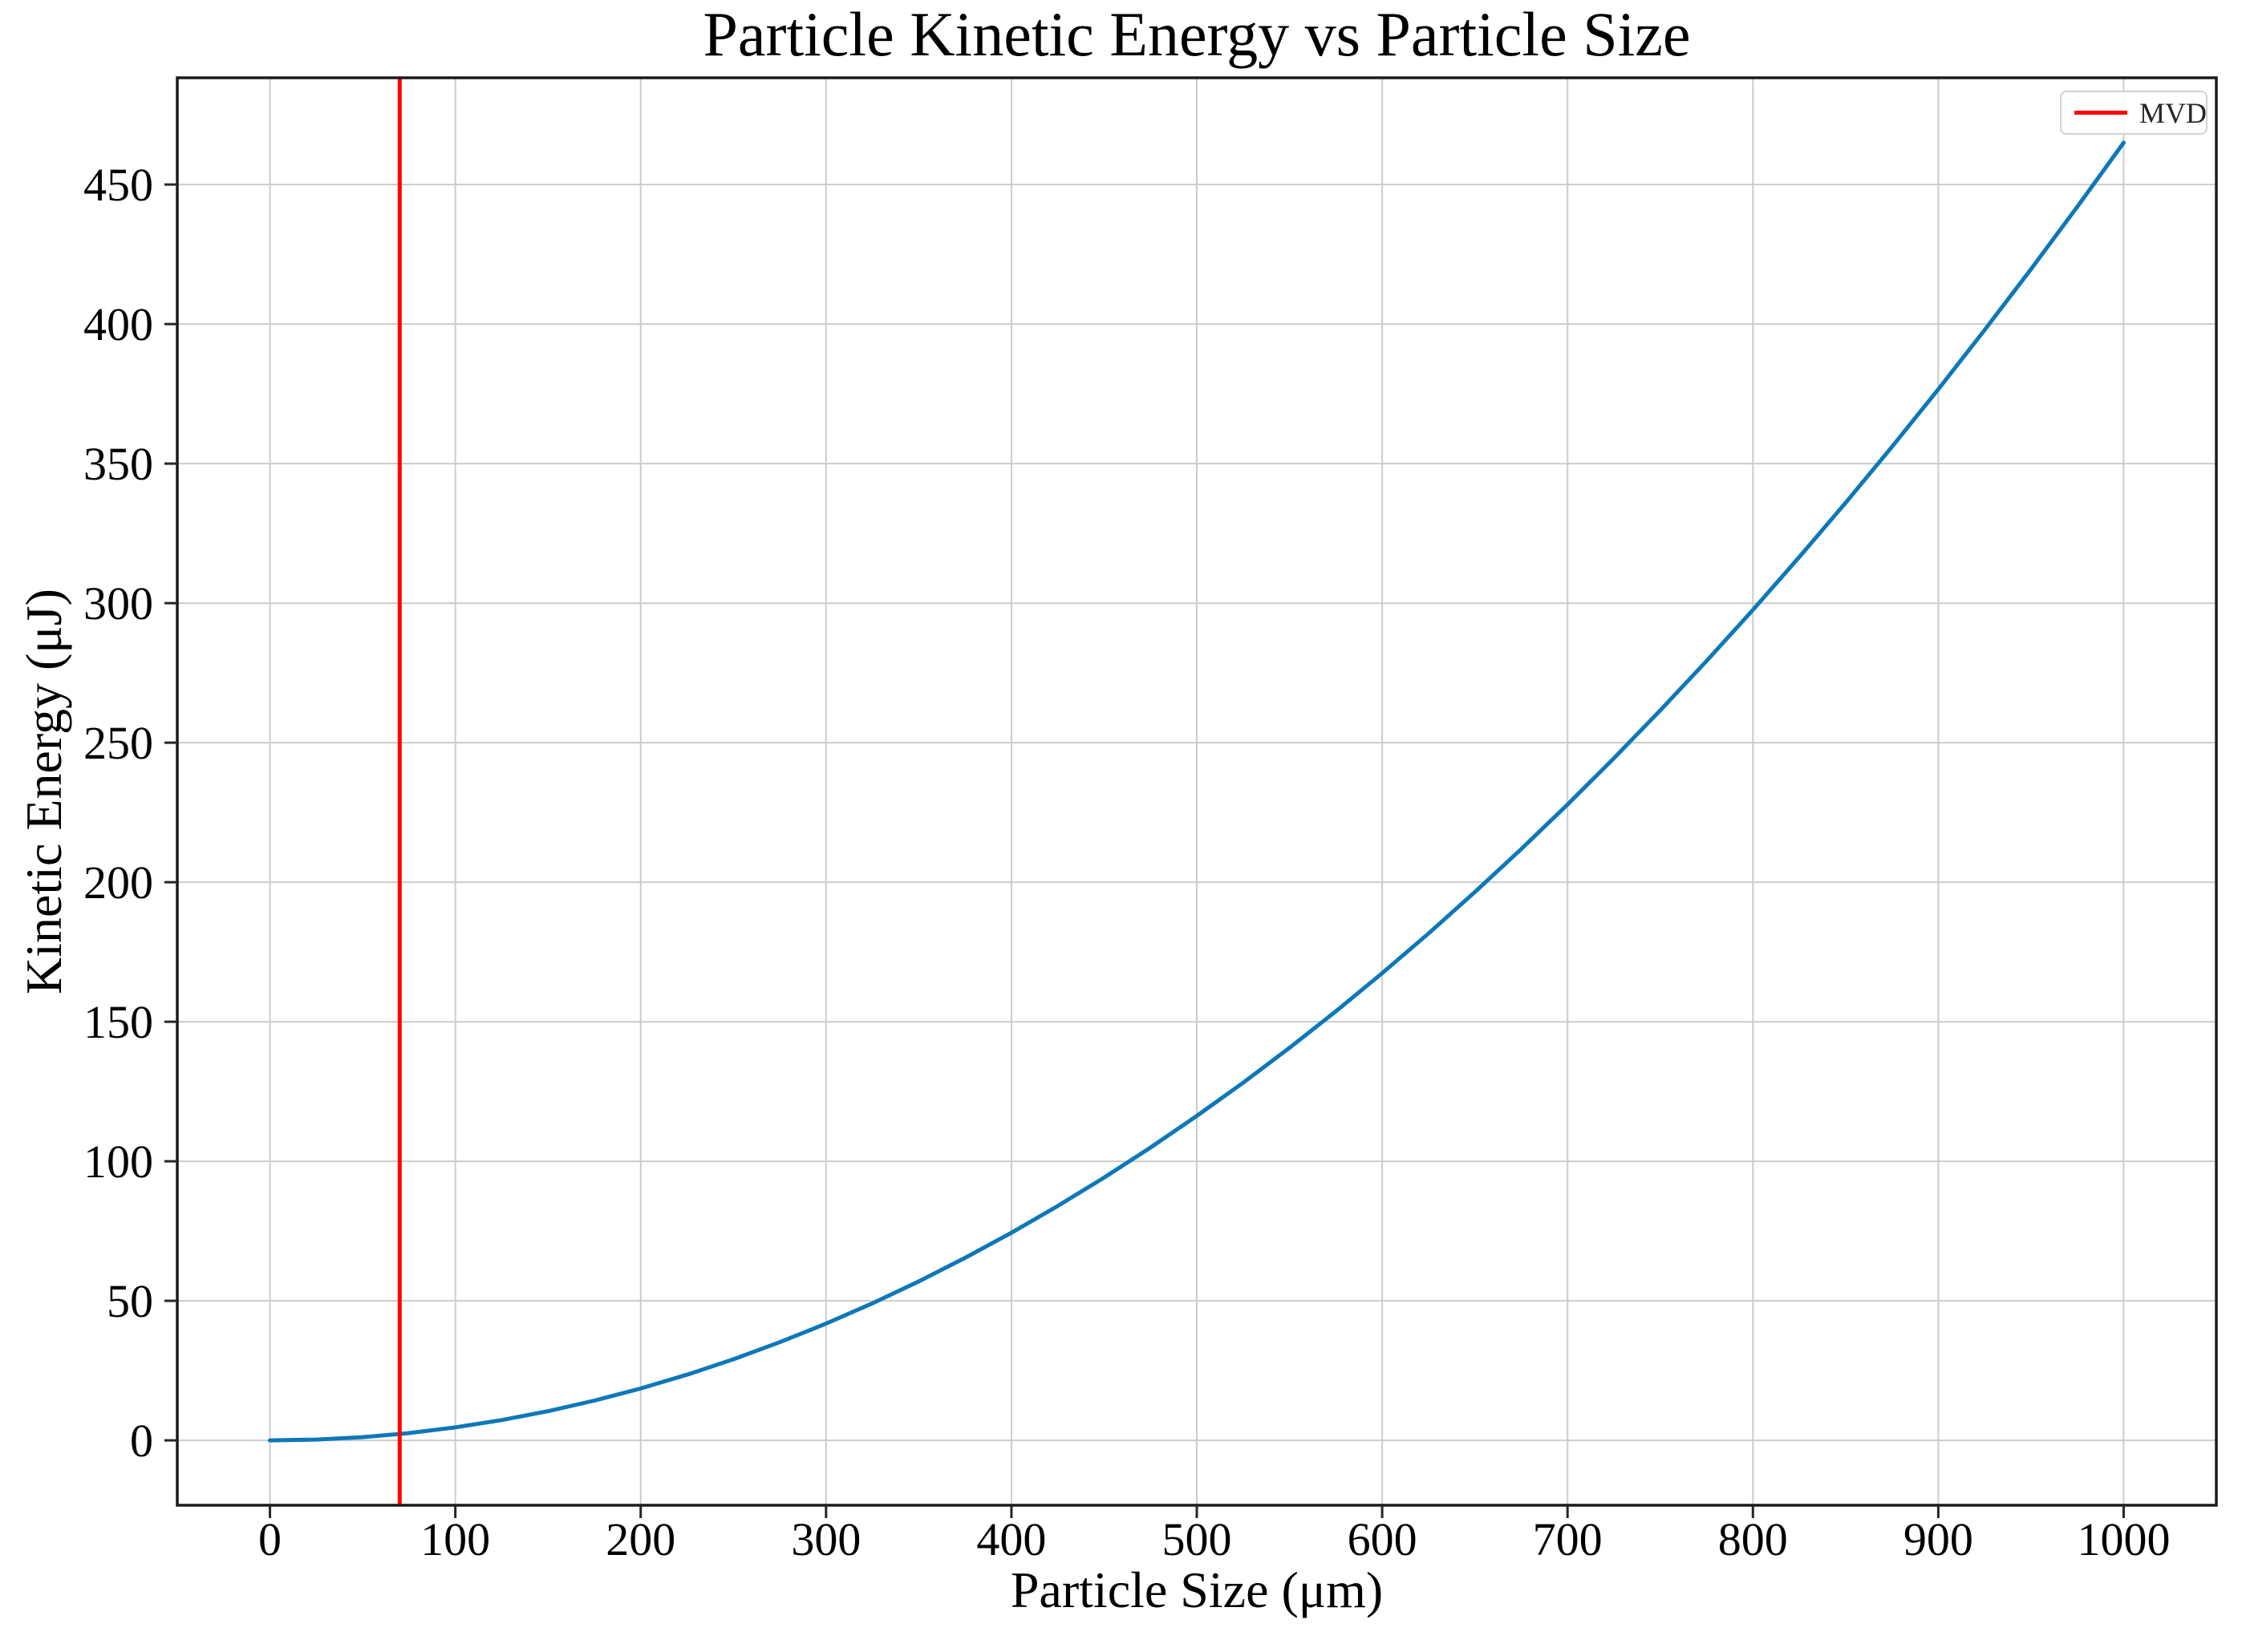 The height and width of the screenshot is (1652, 2242). What do you see at coordinates (455, 1539) in the screenshot?
I see `x-tick-label-100: 100` at bounding box center [455, 1539].